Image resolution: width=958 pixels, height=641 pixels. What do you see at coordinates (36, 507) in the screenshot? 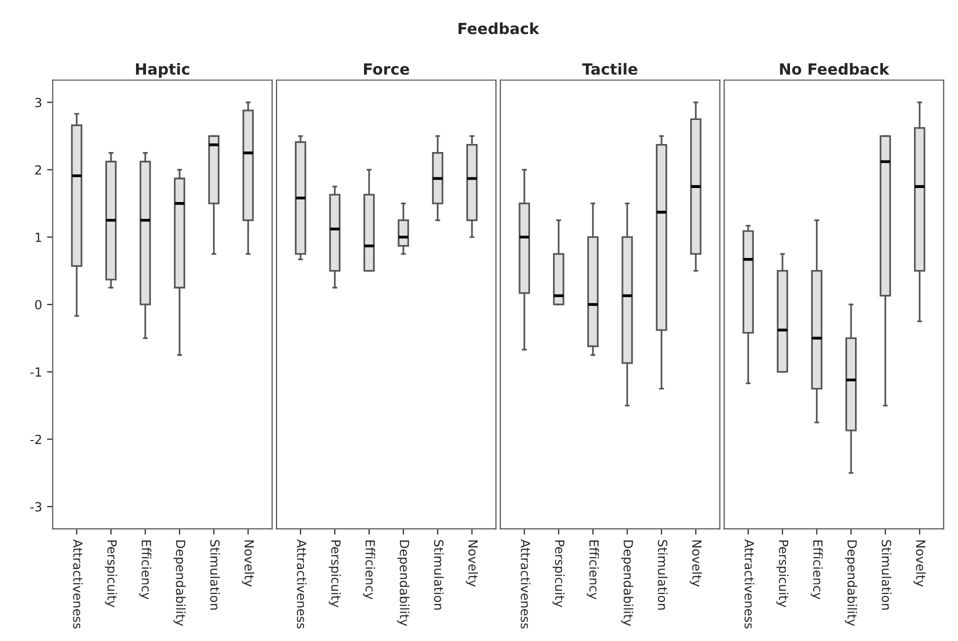
I see `y-tick-label: -3` at bounding box center [36, 507].